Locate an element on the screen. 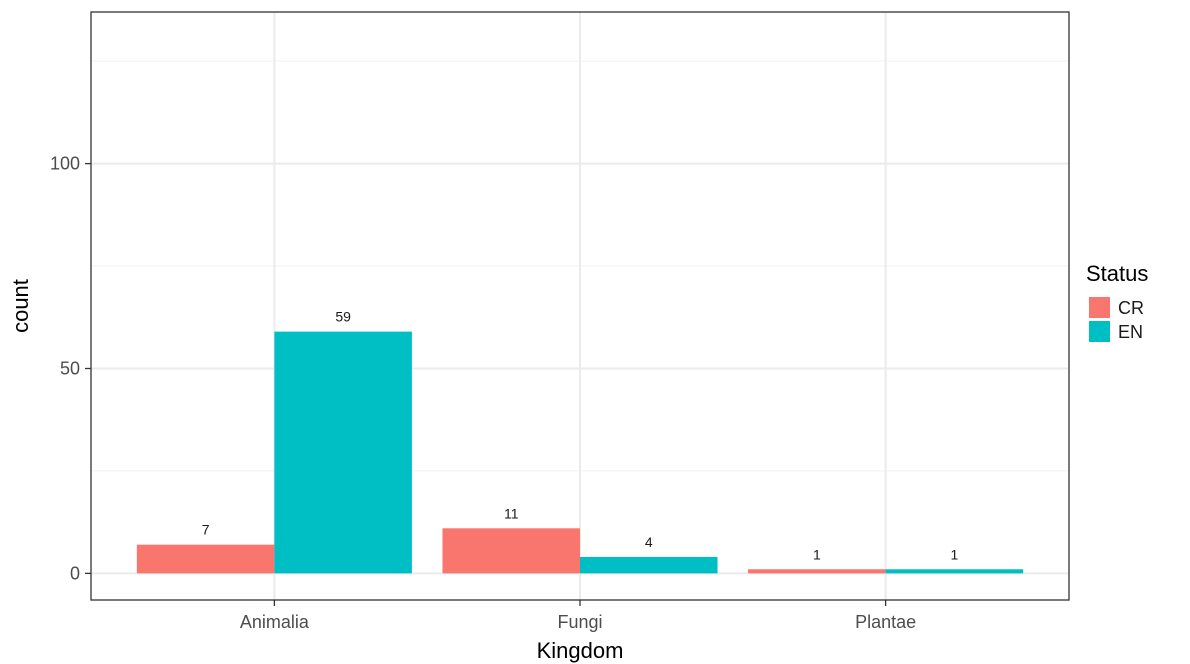 Image resolution: width=1190 pixels, height=664 pixels. y-axis-title: count is located at coordinates (20, 306).